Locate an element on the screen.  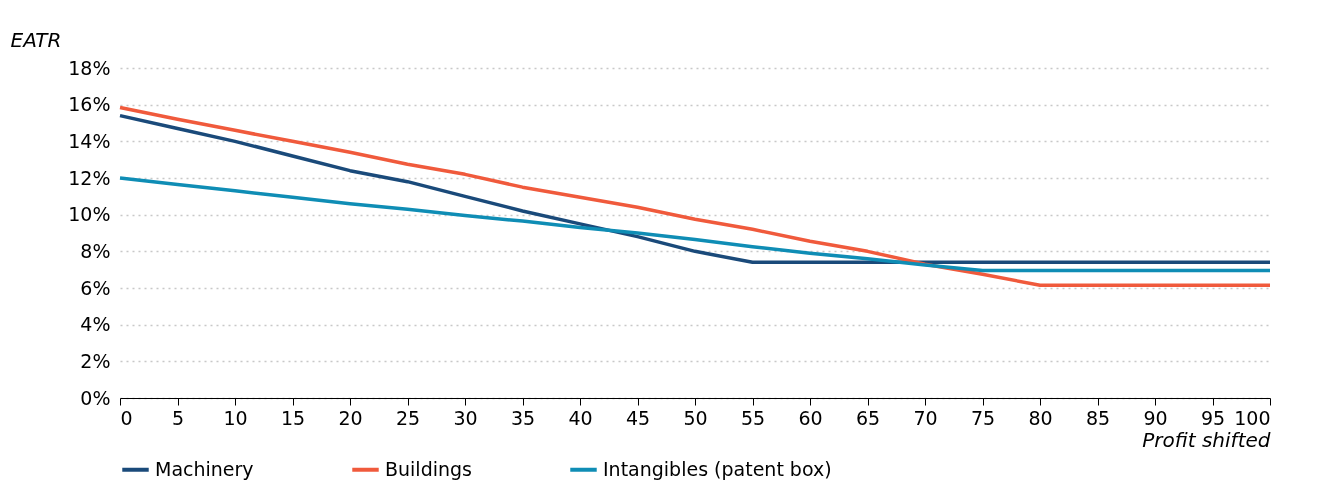
x-tick-label: 35 is located at coordinates (523, 417).